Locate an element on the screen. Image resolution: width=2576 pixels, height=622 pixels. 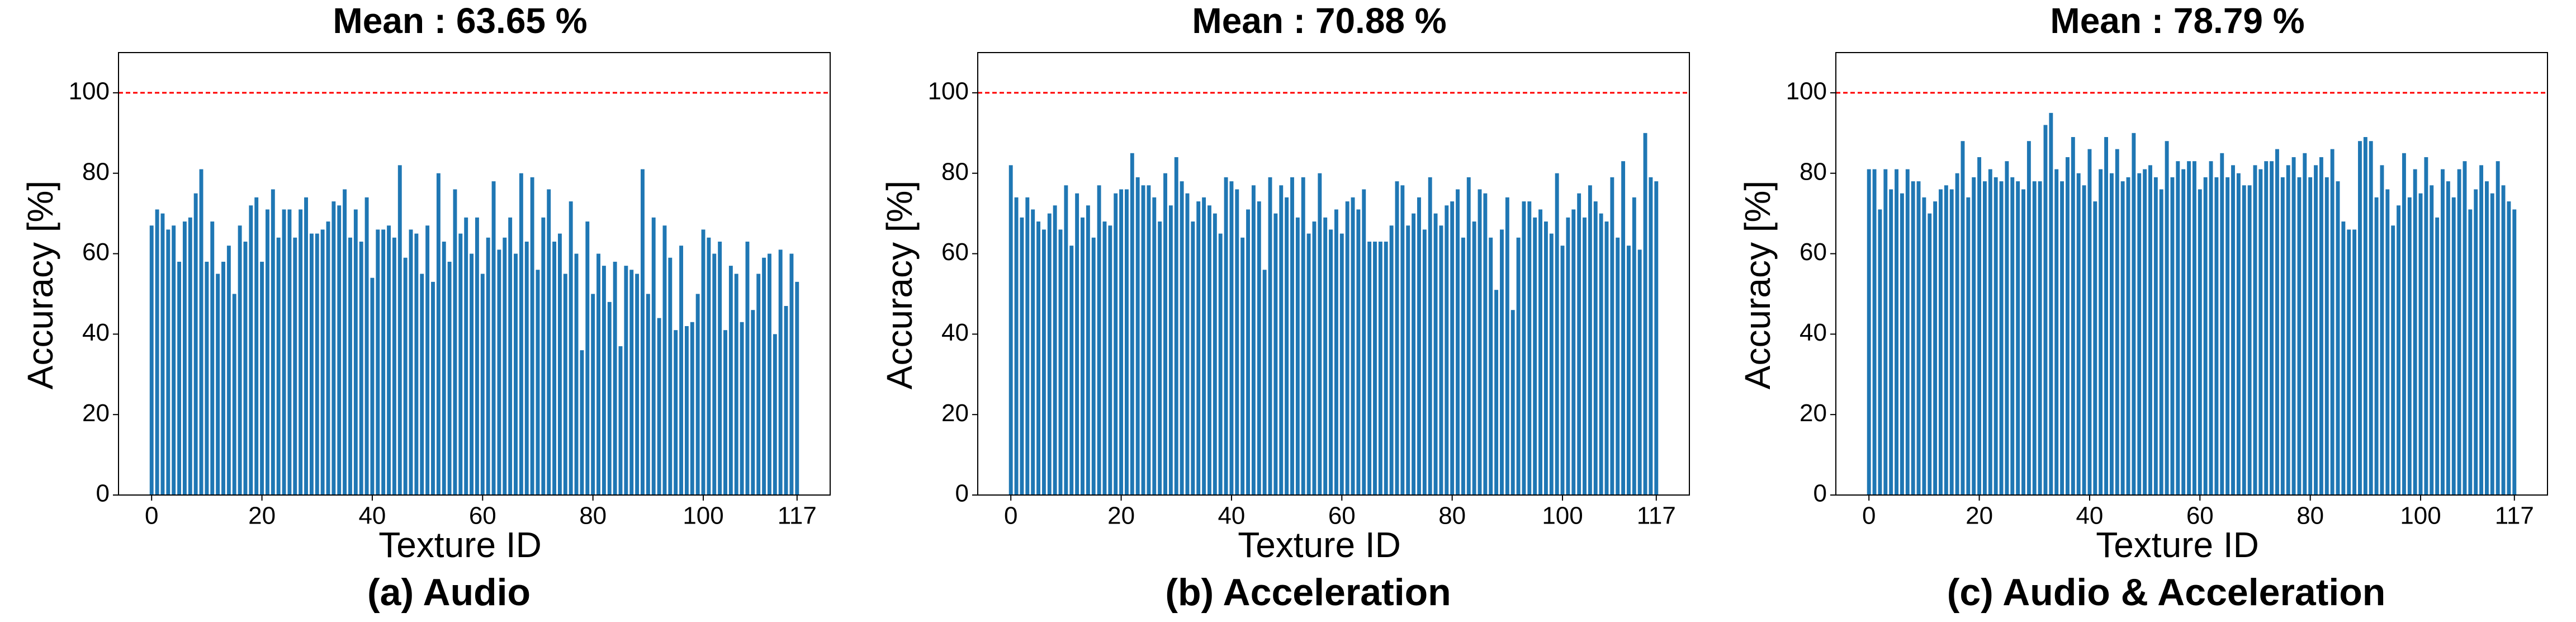
y-tick-label: 100 is located at coordinates (1806, 91).